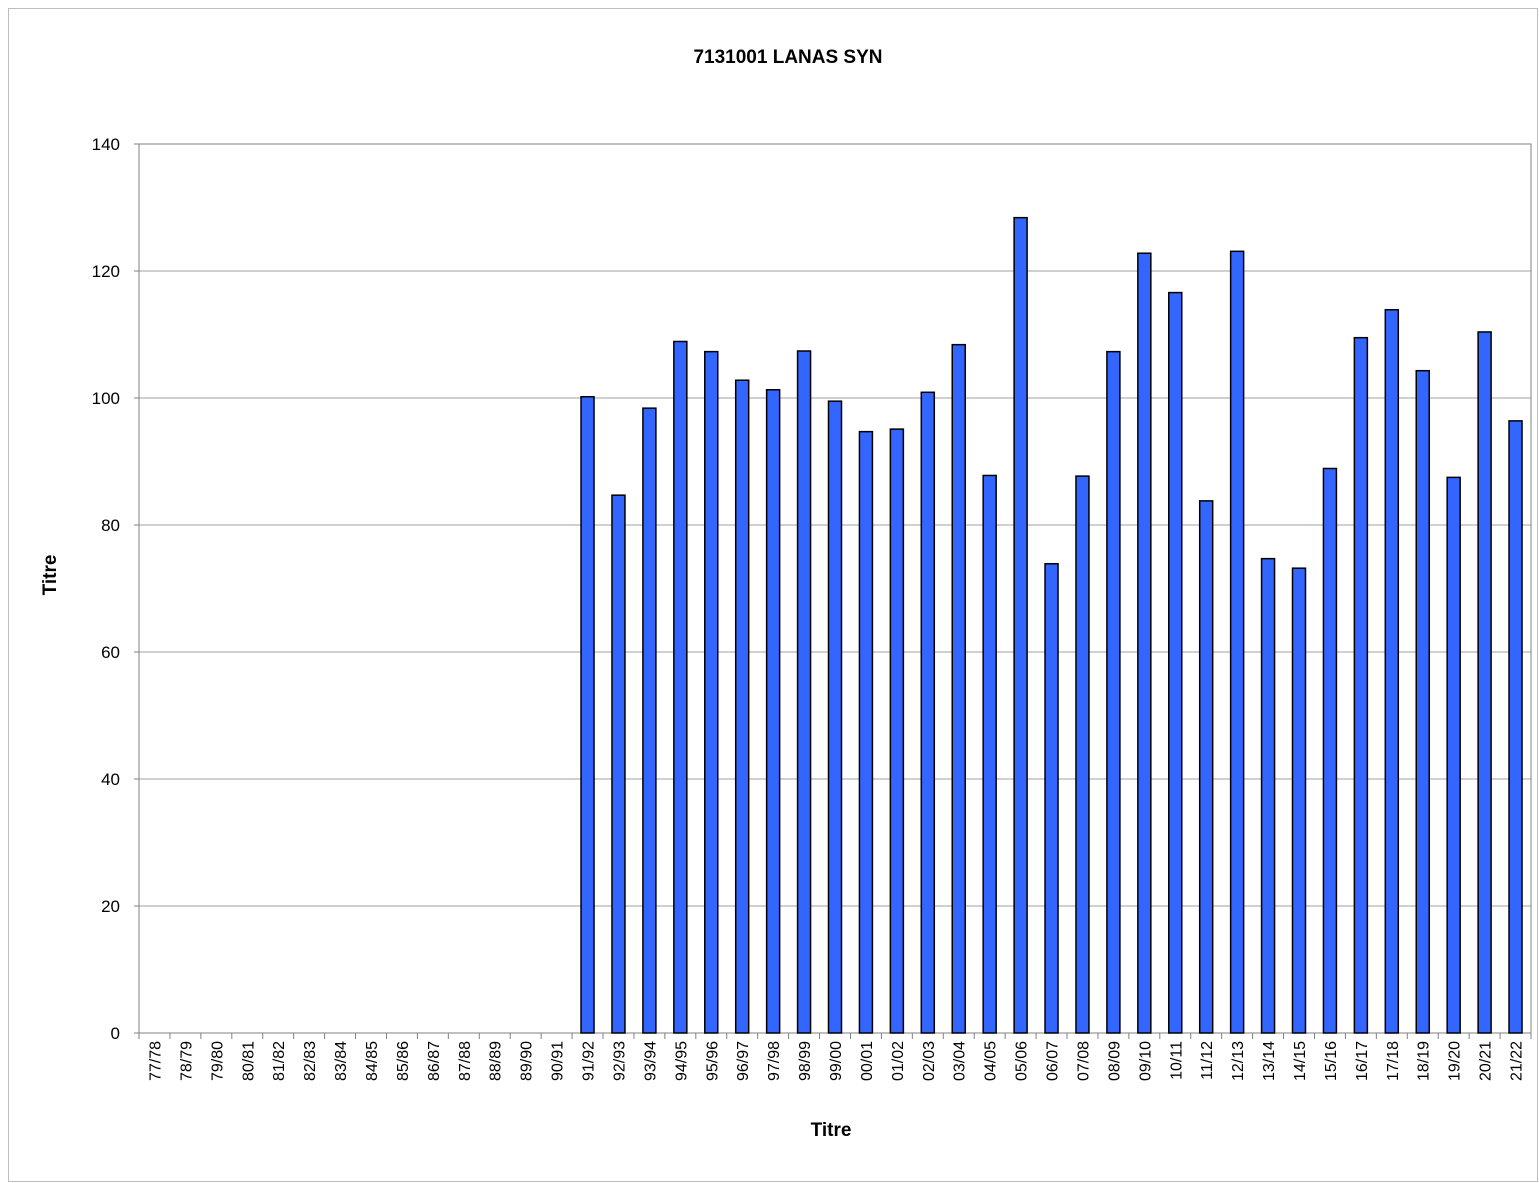 Image resolution: width=1539 pixels, height=1183 pixels. Describe the element at coordinates (1176, 1060) in the screenshot. I see `x-tick-label: 10/11` at that location.